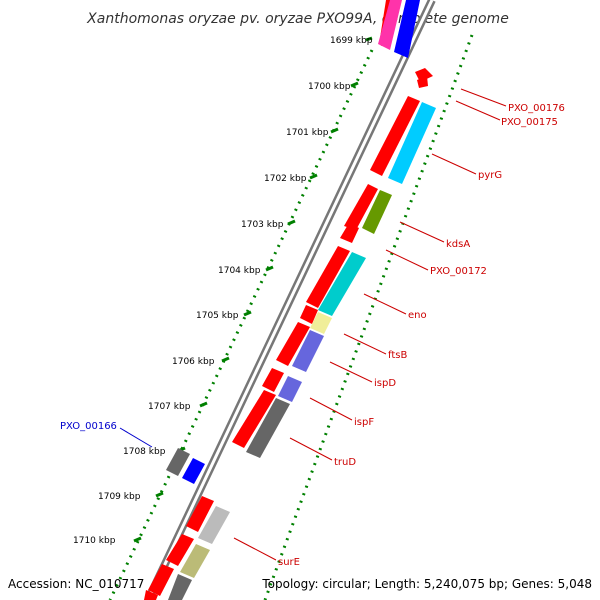  I want to click on gene-label: PXO_00172, so click(458, 271).